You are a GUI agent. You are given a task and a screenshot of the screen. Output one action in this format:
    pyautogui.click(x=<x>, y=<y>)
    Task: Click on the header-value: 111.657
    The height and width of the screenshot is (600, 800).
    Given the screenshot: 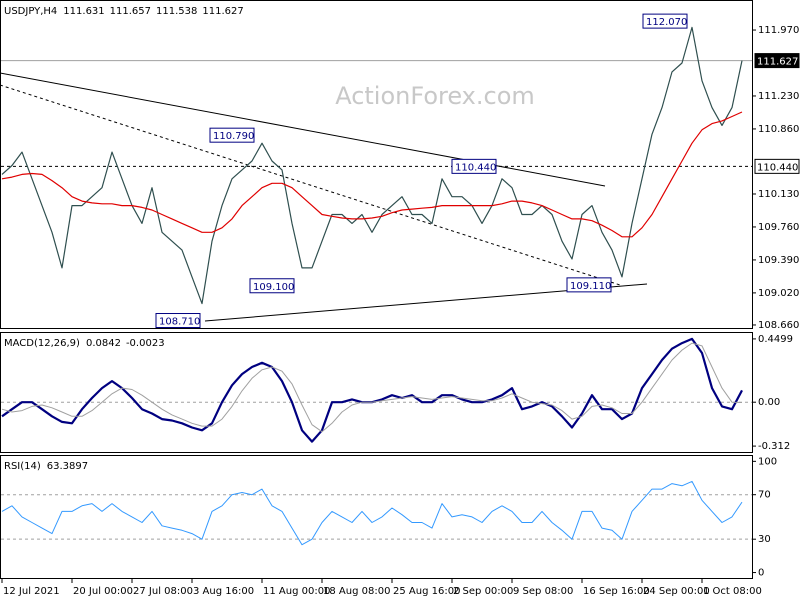 What is the action you would take?
    pyautogui.click(x=130, y=11)
    